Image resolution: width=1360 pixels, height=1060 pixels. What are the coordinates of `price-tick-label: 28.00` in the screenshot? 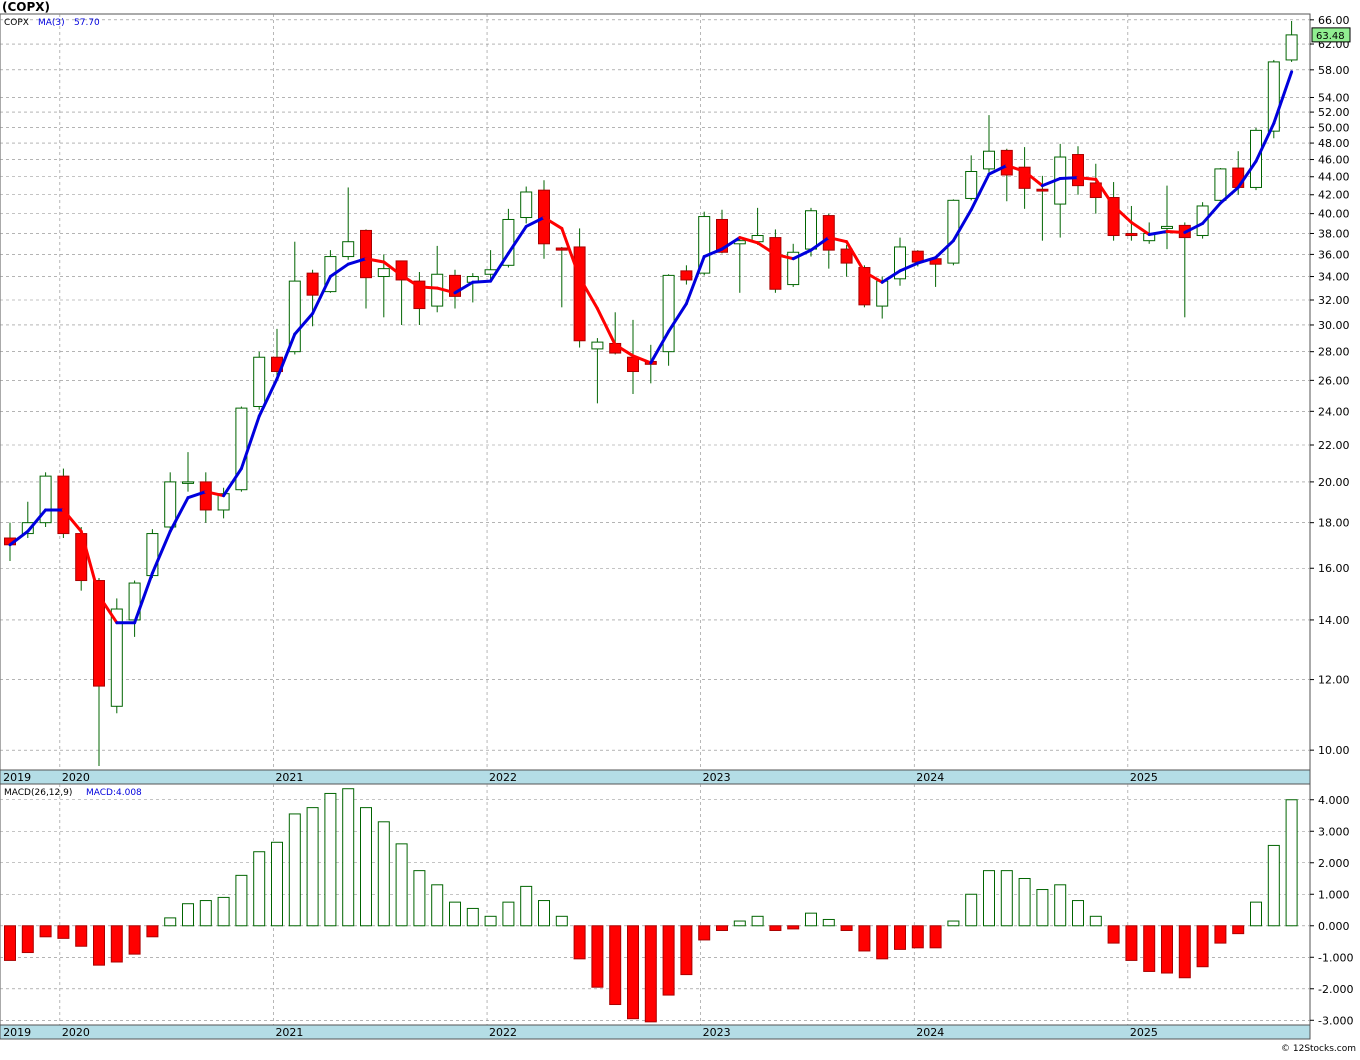 It's located at (1334, 352).